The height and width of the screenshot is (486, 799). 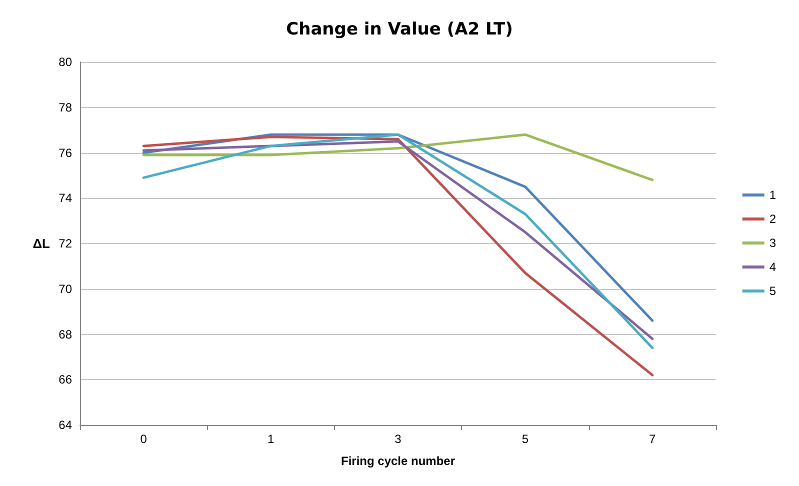 I want to click on y-tick-label: 72, so click(x=65, y=243).